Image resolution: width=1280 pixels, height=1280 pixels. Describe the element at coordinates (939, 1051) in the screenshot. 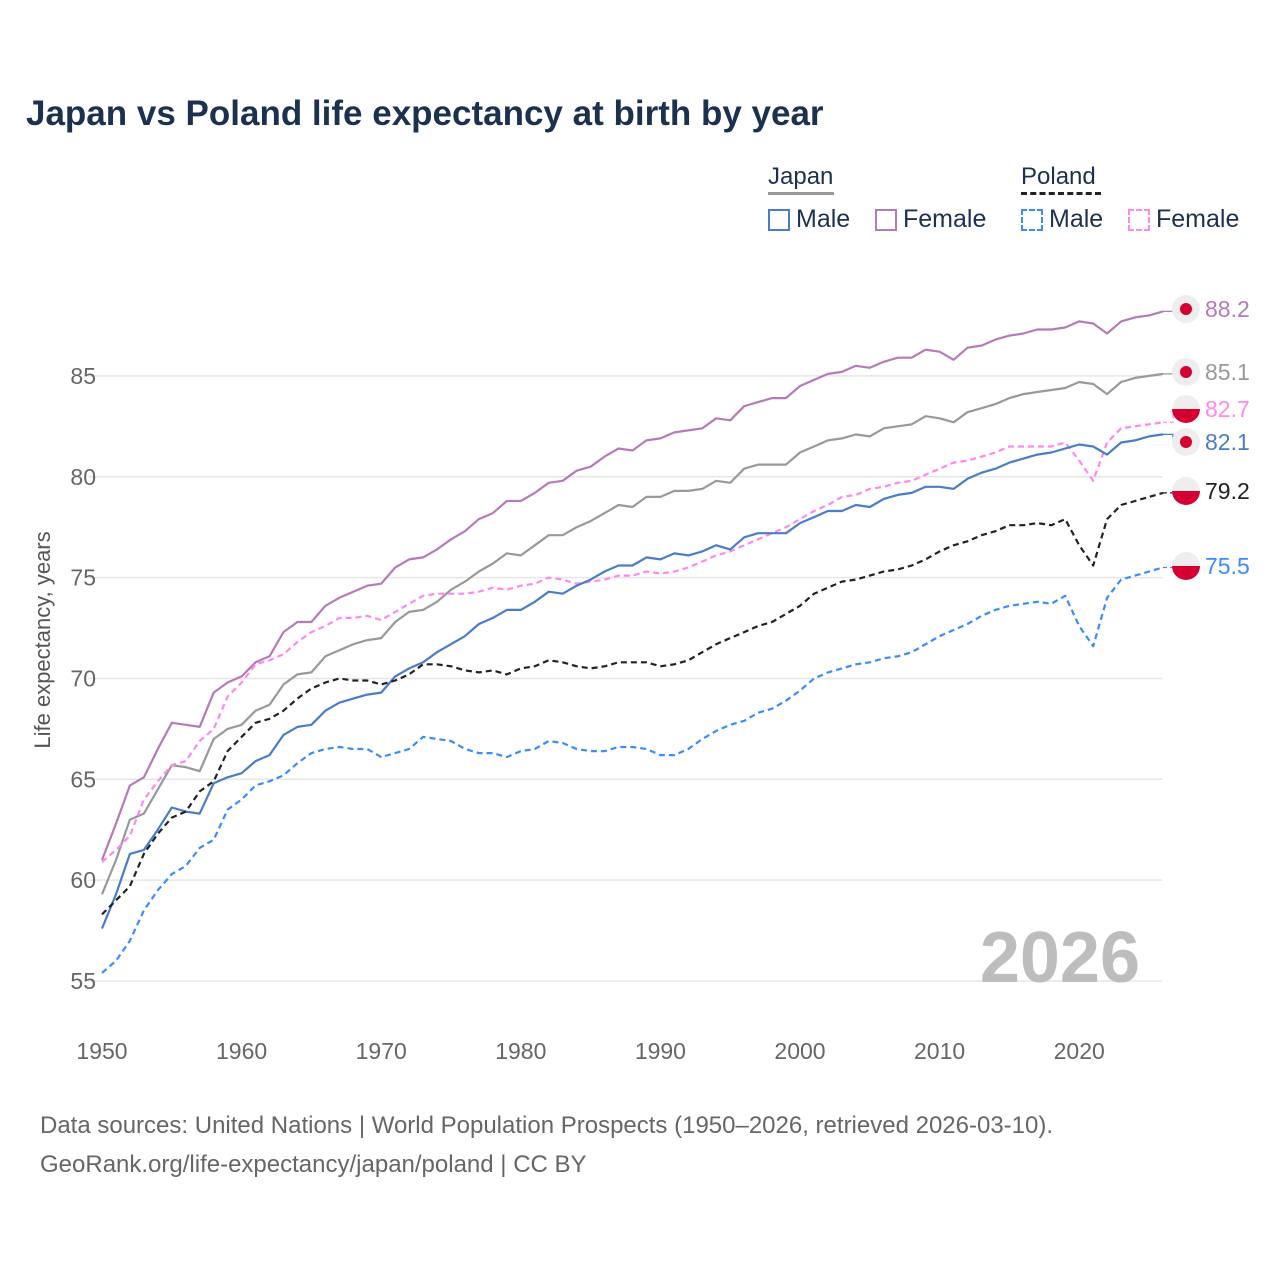

I see `x-tick-label: 2010` at that location.